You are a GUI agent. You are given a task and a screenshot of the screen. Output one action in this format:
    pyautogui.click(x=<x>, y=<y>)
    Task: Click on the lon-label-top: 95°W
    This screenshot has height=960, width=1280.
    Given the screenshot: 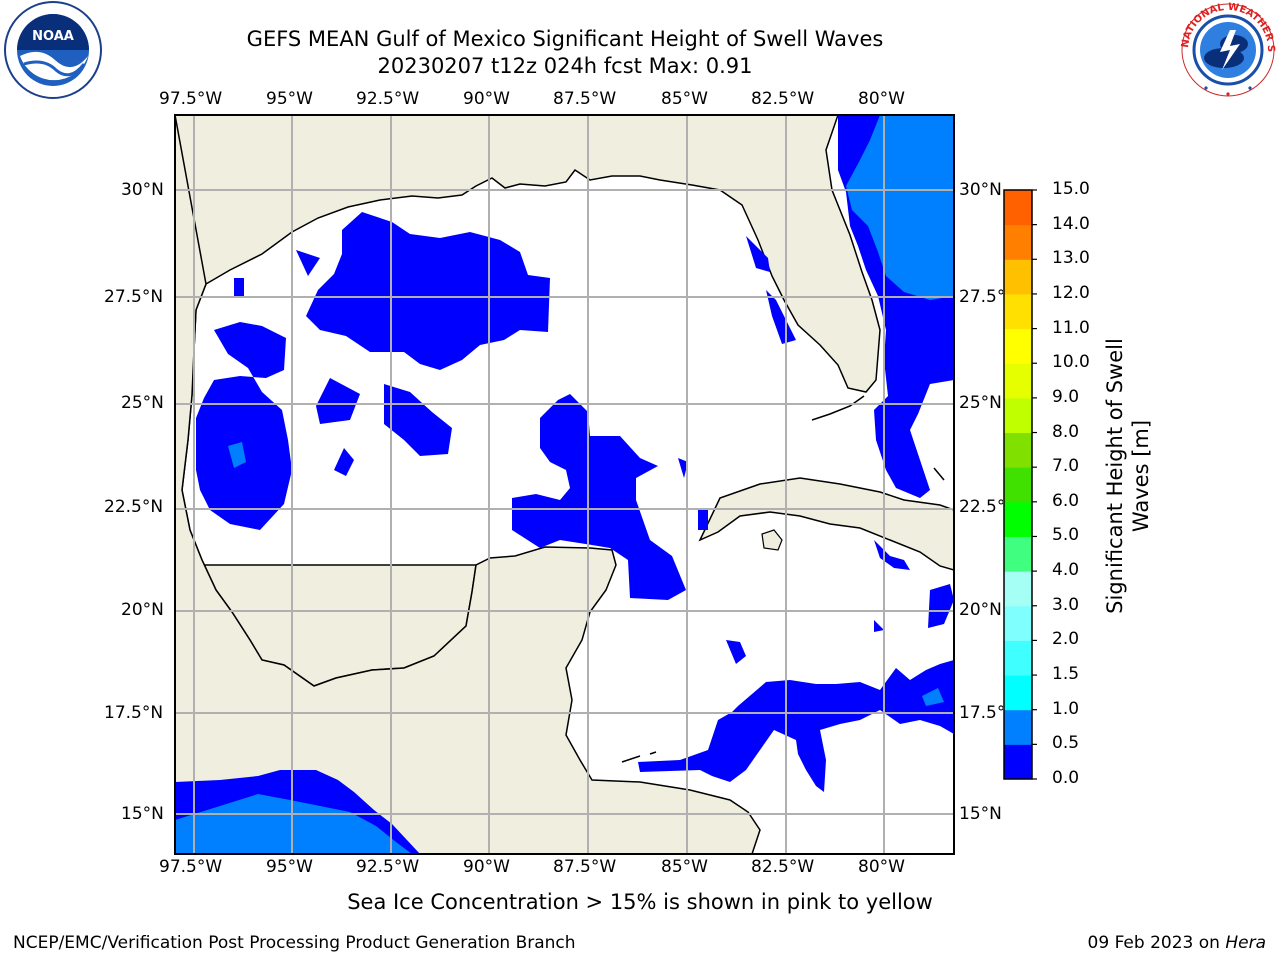 What is the action you would take?
    pyautogui.click(x=289, y=99)
    